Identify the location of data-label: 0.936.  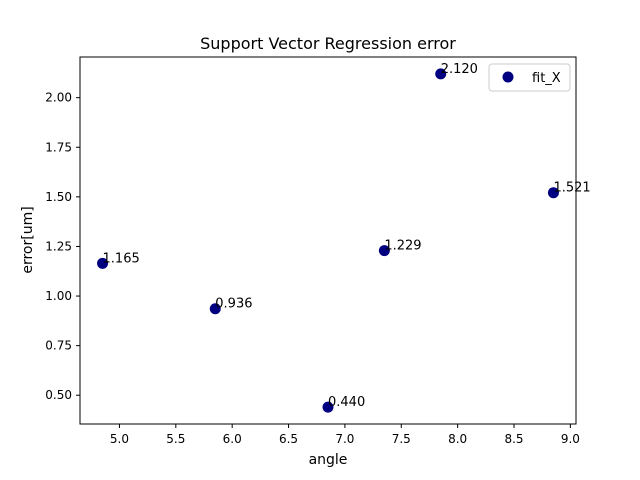
(233, 304).